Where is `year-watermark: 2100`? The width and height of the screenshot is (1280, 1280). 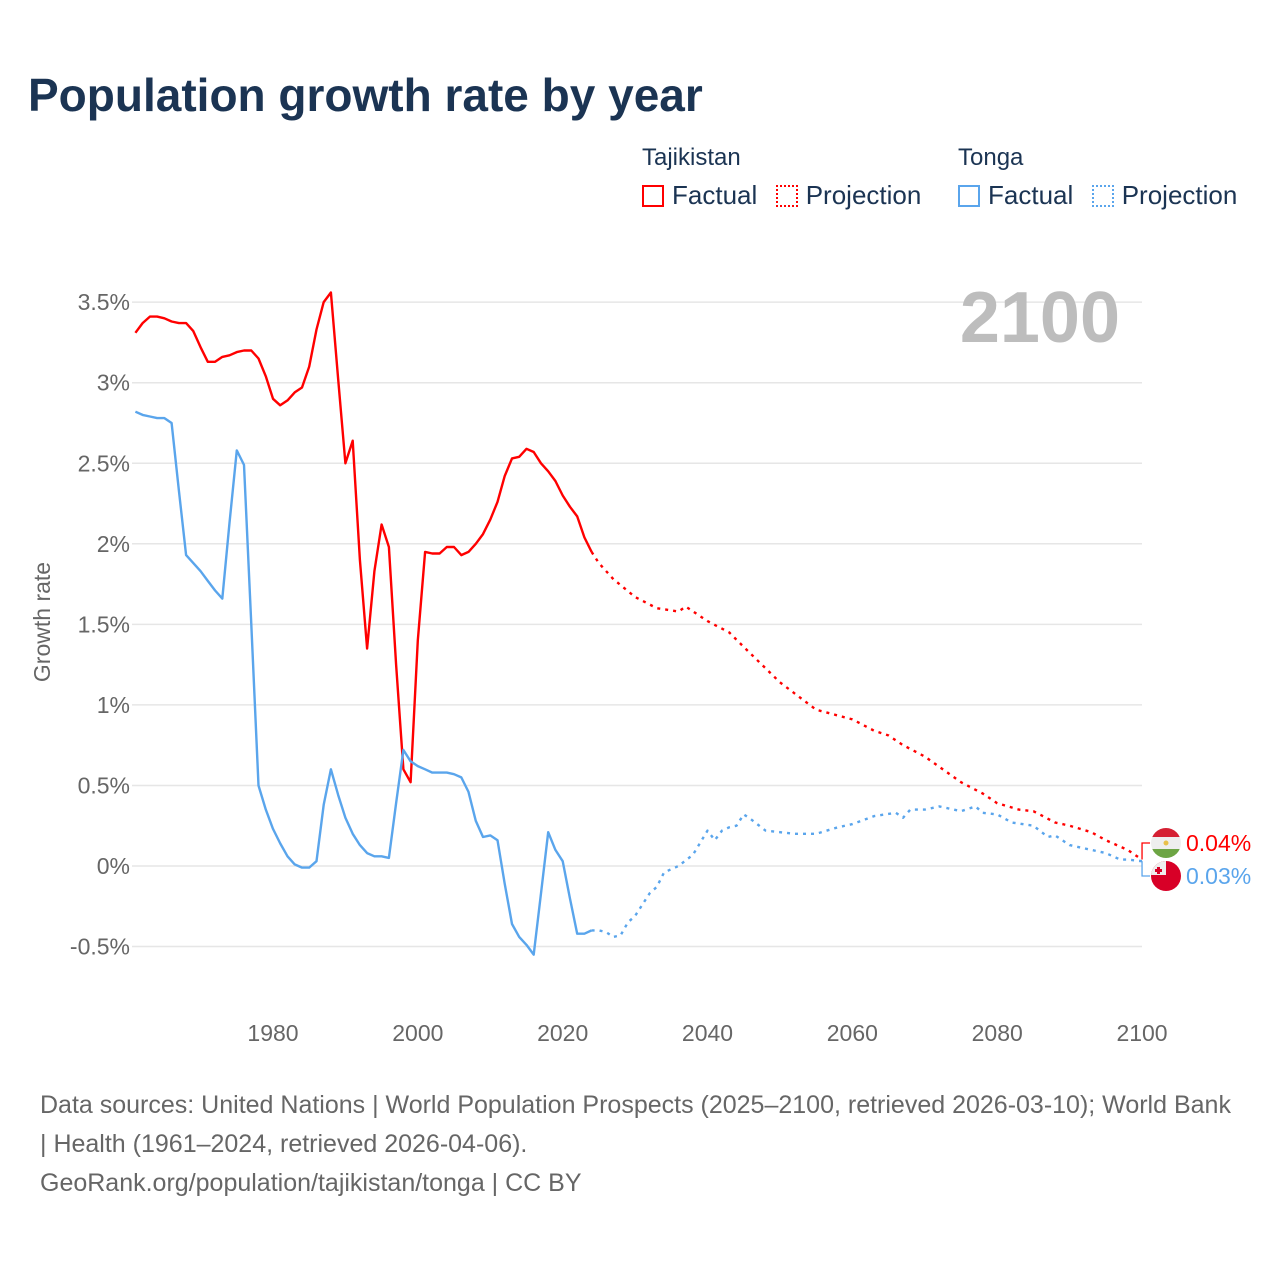 year-watermark: 2100 is located at coordinates (1040, 318).